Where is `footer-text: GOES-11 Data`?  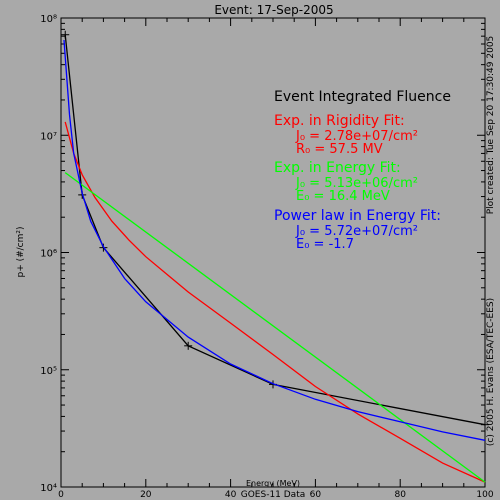
footer-text: GOES-11 Data is located at coordinates (273, 495).